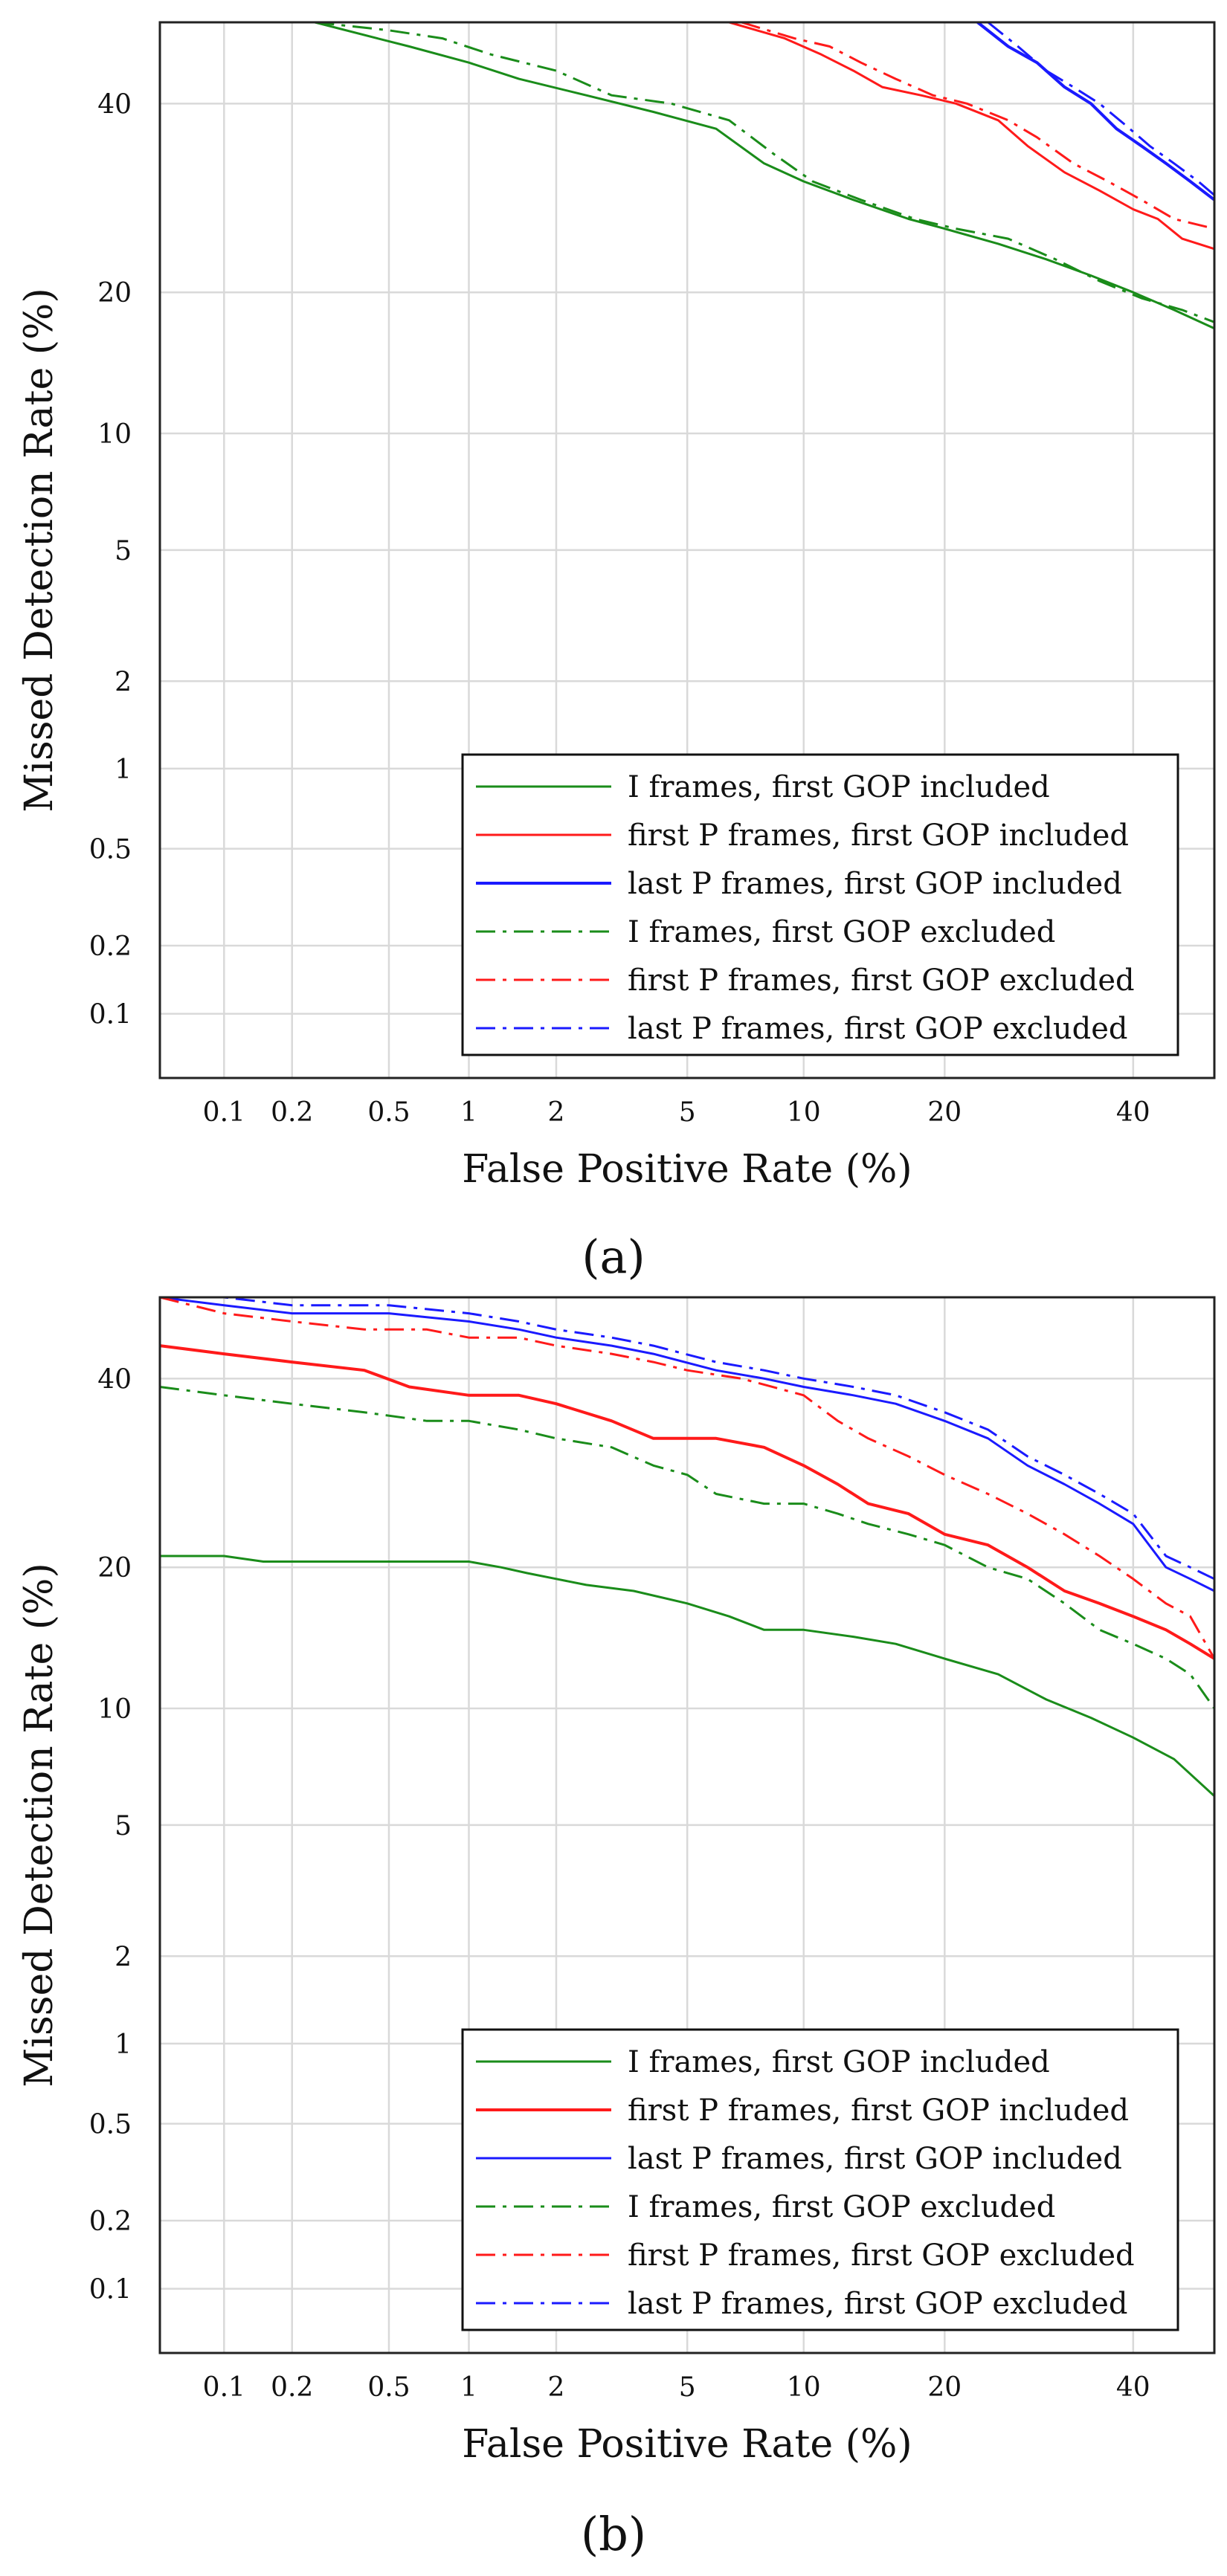 This screenshot has height=2576, width=1227. I want to click on panel-label: (a), so click(613, 1257).